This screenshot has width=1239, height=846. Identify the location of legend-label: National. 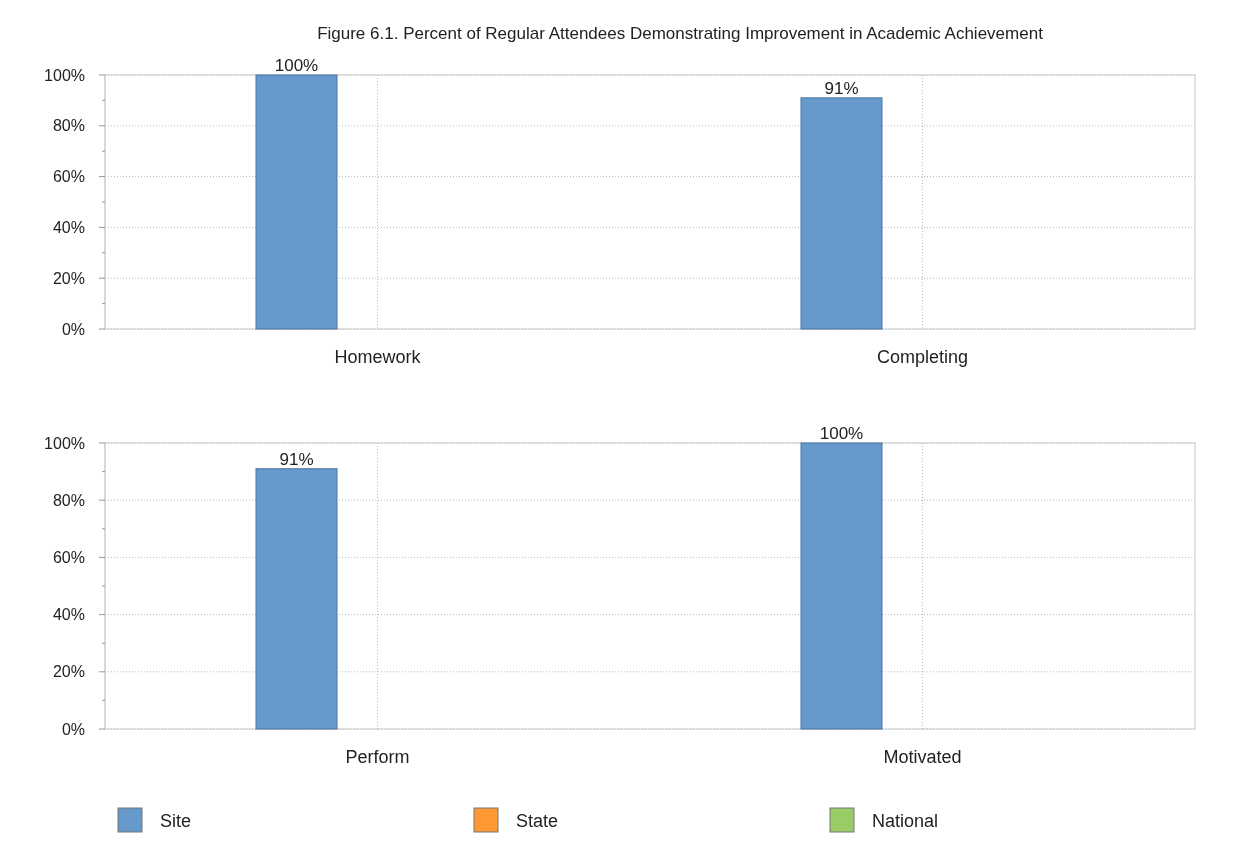
(905, 821).